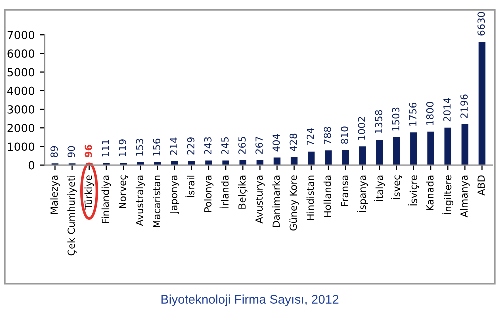 The image size is (500, 334). What do you see at coordinates (430, 114) in the screenshot?
I see `data-label: 1800` at bounding box center [430, 114].